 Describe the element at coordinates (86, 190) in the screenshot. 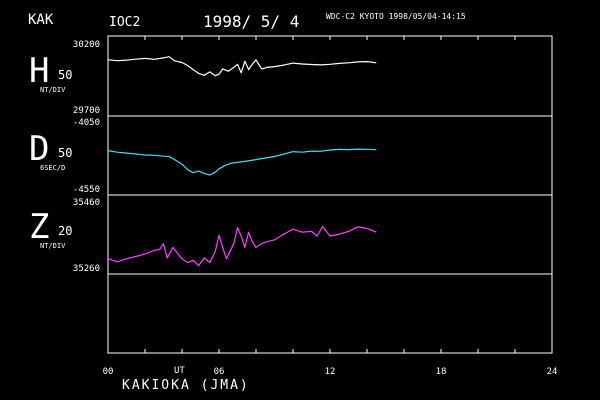

I see `range-bottom-label: -4550` at that location.